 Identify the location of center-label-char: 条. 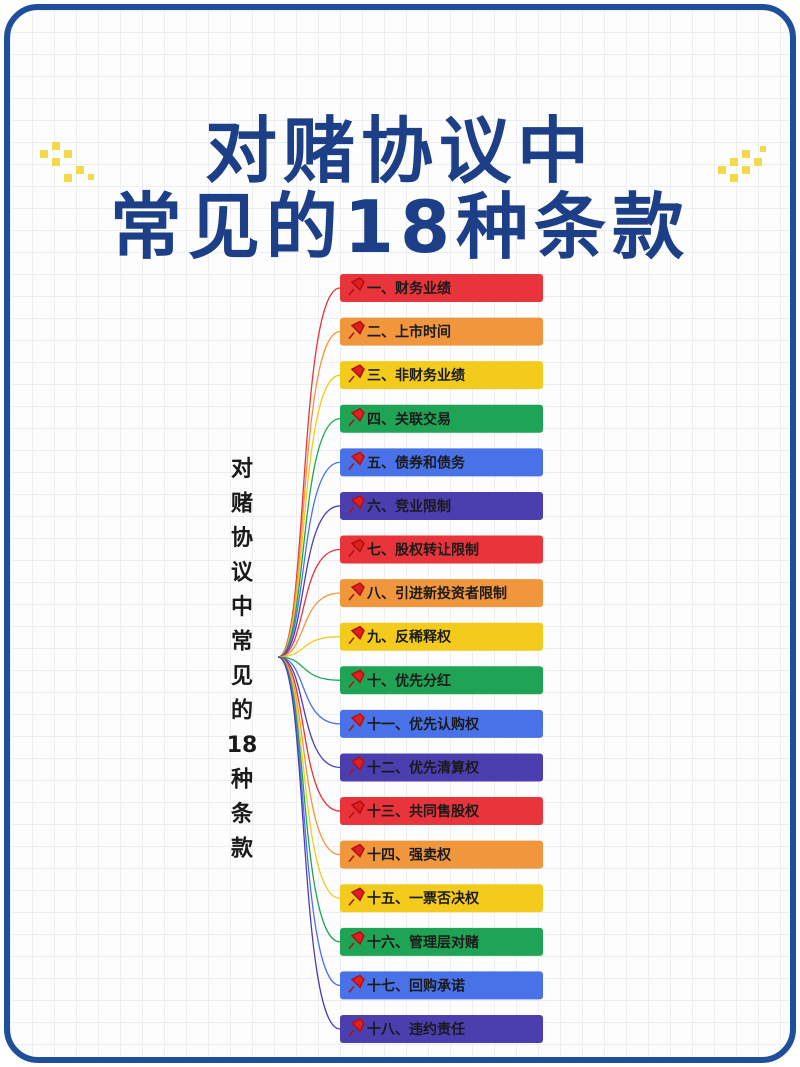
(242, 814).